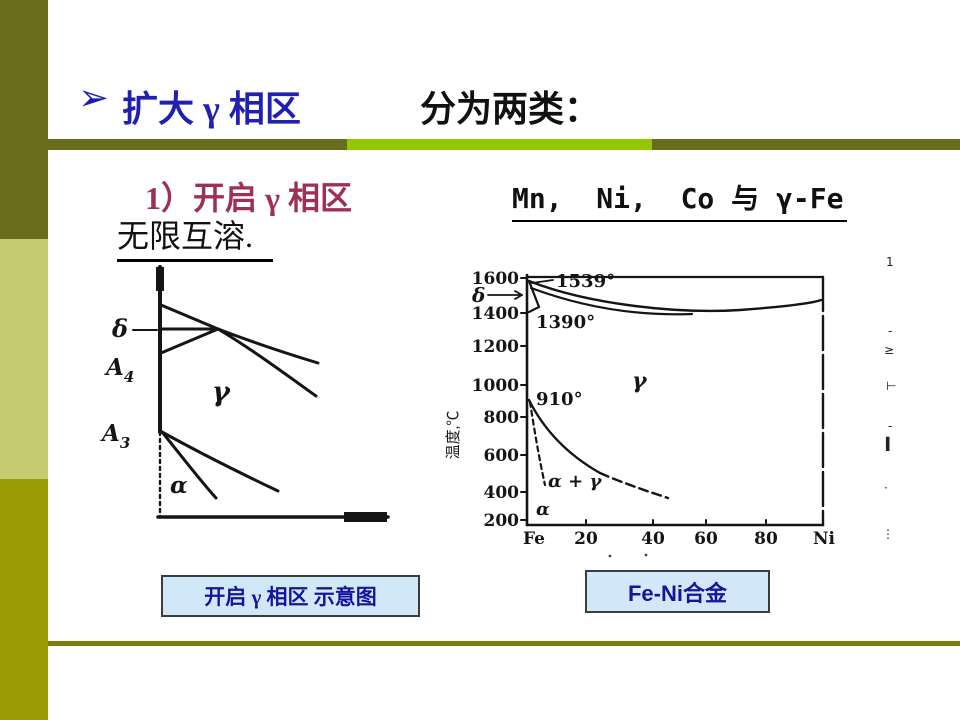 The width and height of the screenshot is (960, 720). I want to click on schematic-caption-text: 开启 γ 相区 示意图, so click(290, 597).